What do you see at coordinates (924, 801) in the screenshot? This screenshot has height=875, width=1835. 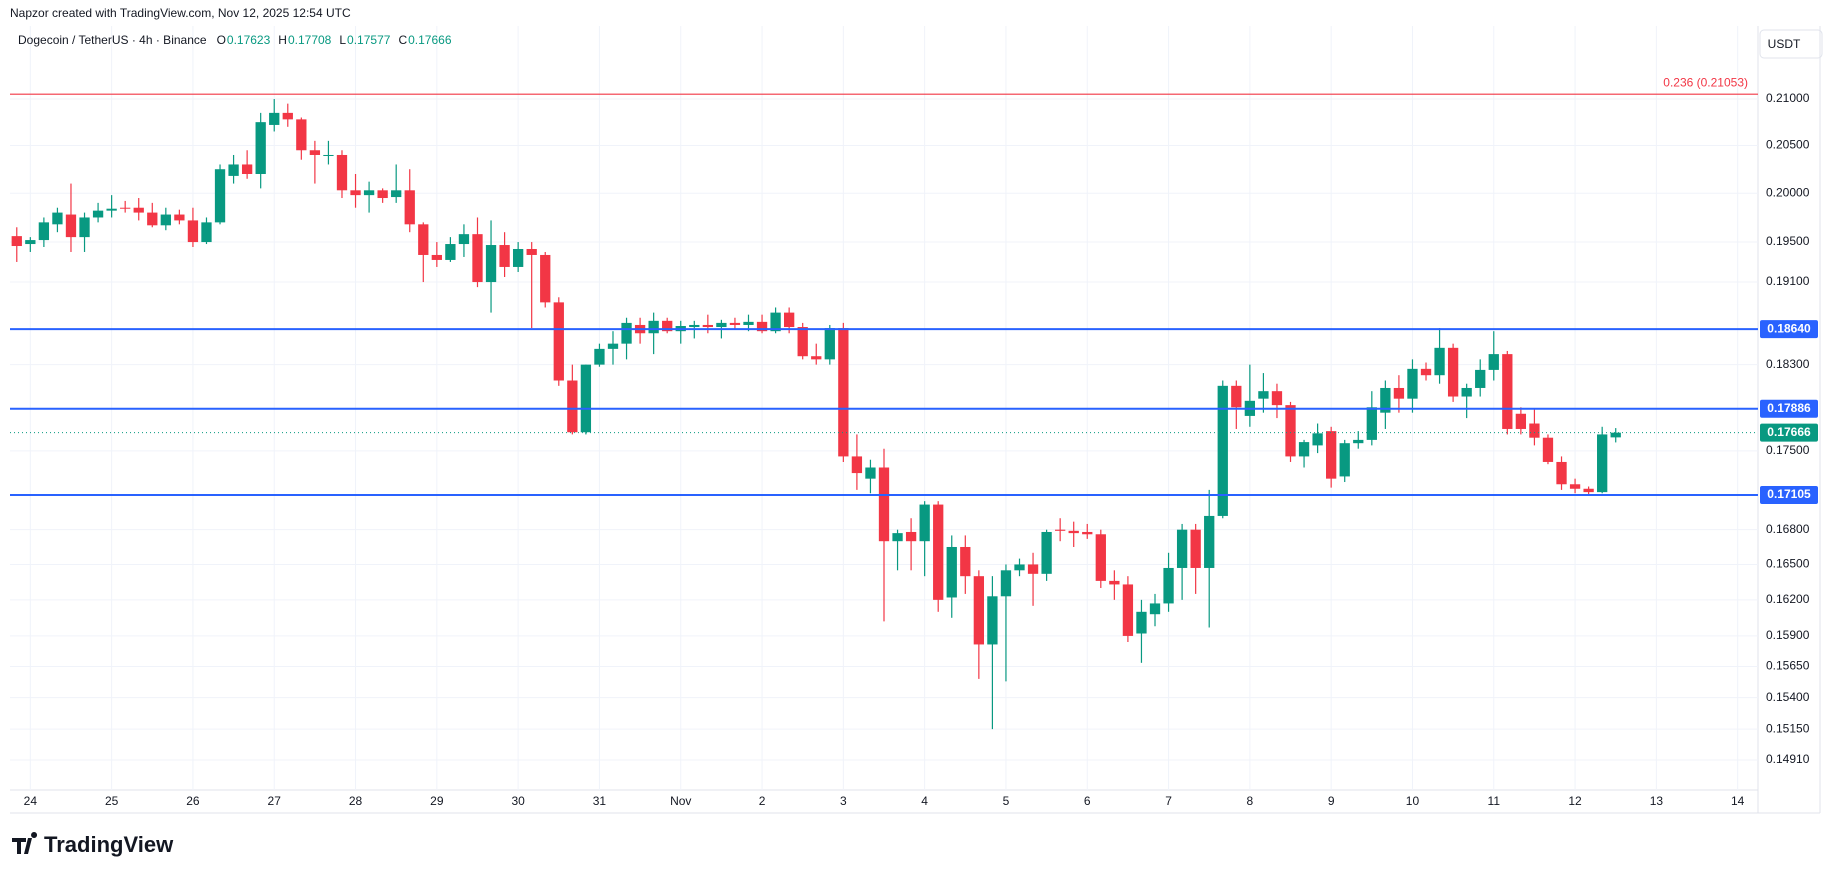 I see `x-tick-label: 4` at bounding box center [924, 801].